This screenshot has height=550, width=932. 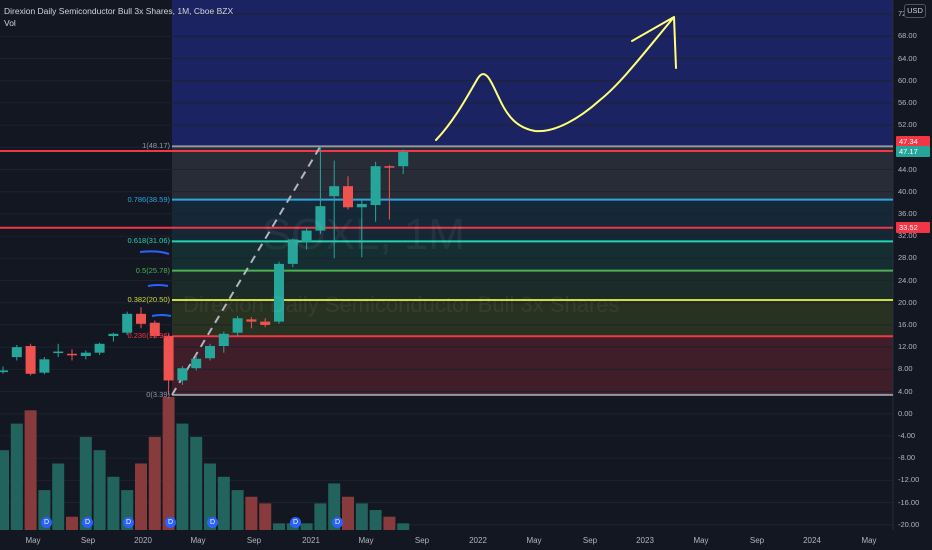 I want to click on price-tick: -16.00, so click(x=909, y=502).